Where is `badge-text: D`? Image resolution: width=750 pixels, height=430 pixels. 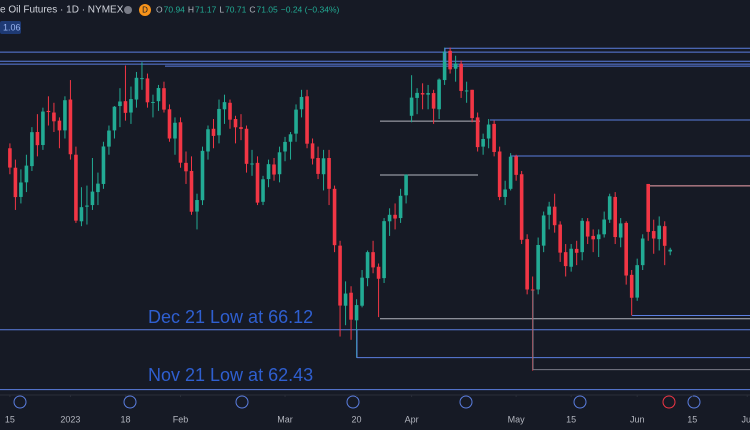 badge-text: D is located at coordinates (145, 10).